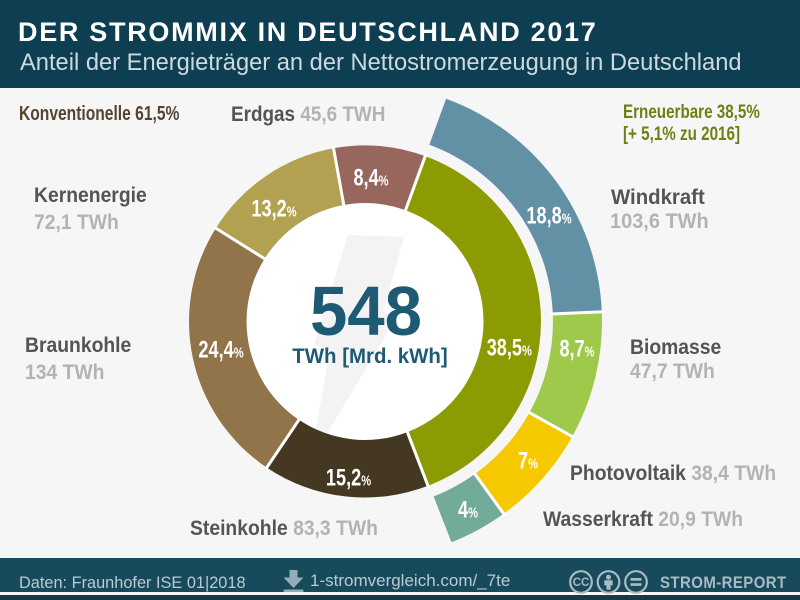  Describe the element at coordinates (581, 583) in the screenshot. I see `svg-text: CC` at that location.